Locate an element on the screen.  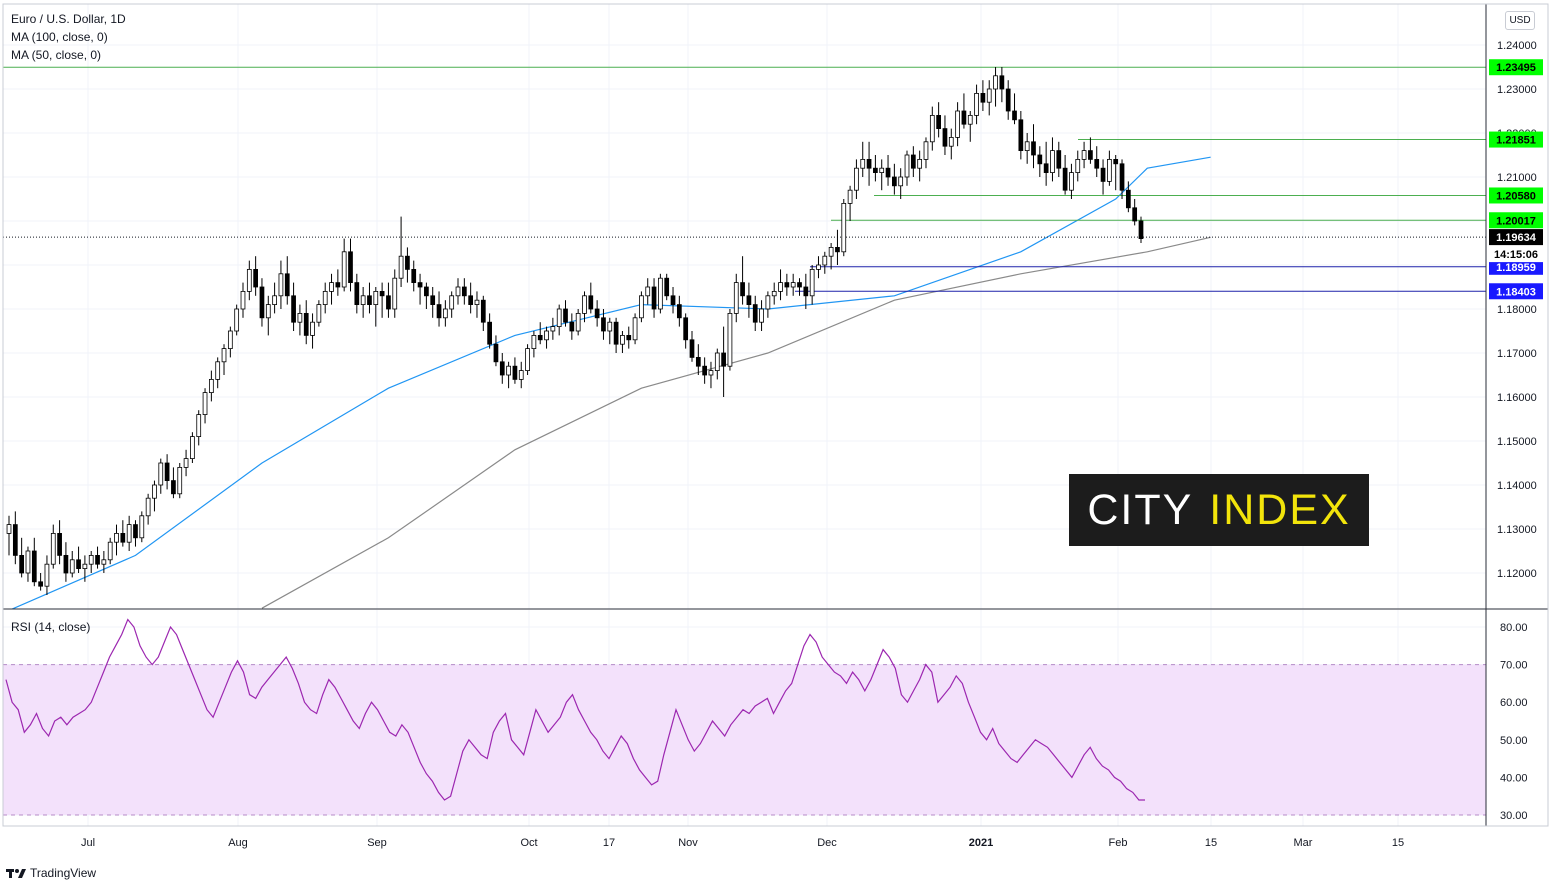
bar-countdown-label-bg is located at coordinates (1516, 254).